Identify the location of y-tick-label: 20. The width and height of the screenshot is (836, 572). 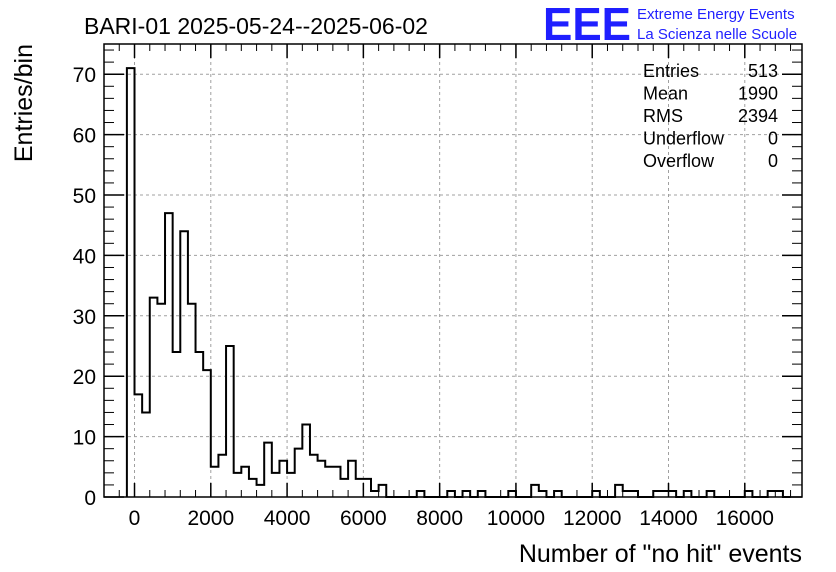
(84, 377).